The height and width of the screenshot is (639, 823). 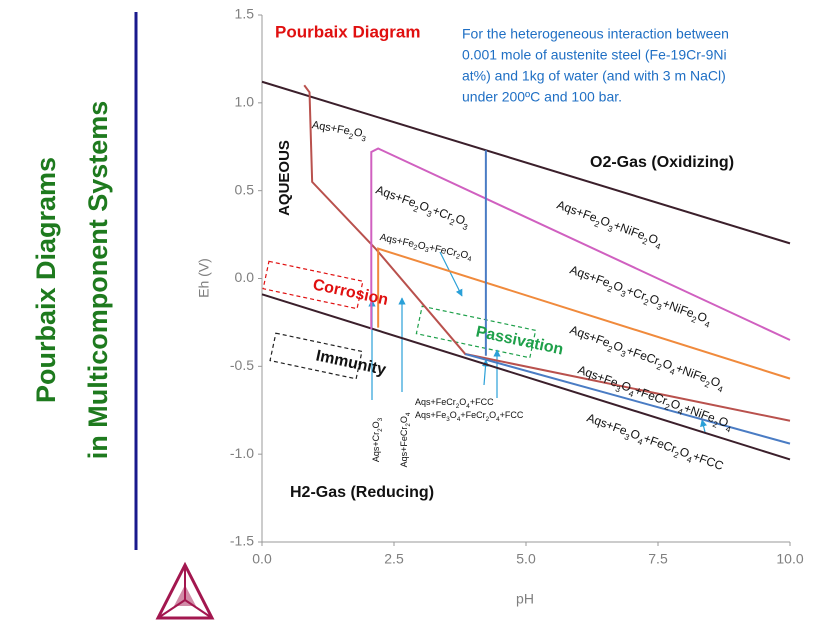 I want to click on annotation: Aqs+Fe3O4+FeCr2O4+FCC, so click(x=469, y=416).